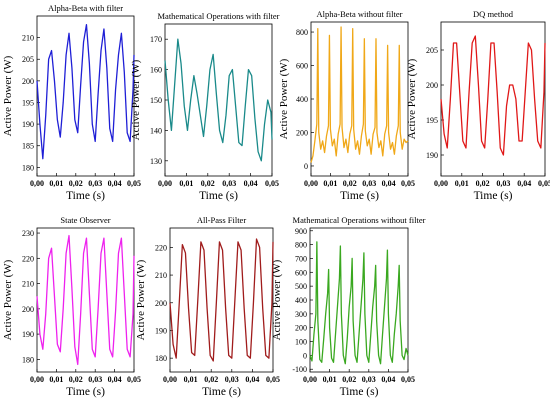  What do you see at coordinates (156, 161) in the screenshot?
I see `y-tick-label: 130` at bounding box center [156, 161].